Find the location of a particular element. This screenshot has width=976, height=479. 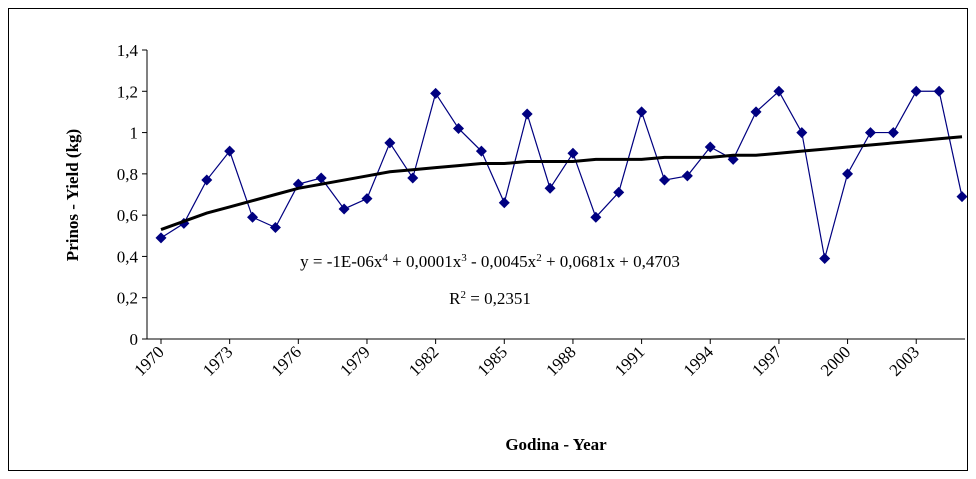

text-part: + 0,0681x + 0,4703 is located at coordinates (611, 261).